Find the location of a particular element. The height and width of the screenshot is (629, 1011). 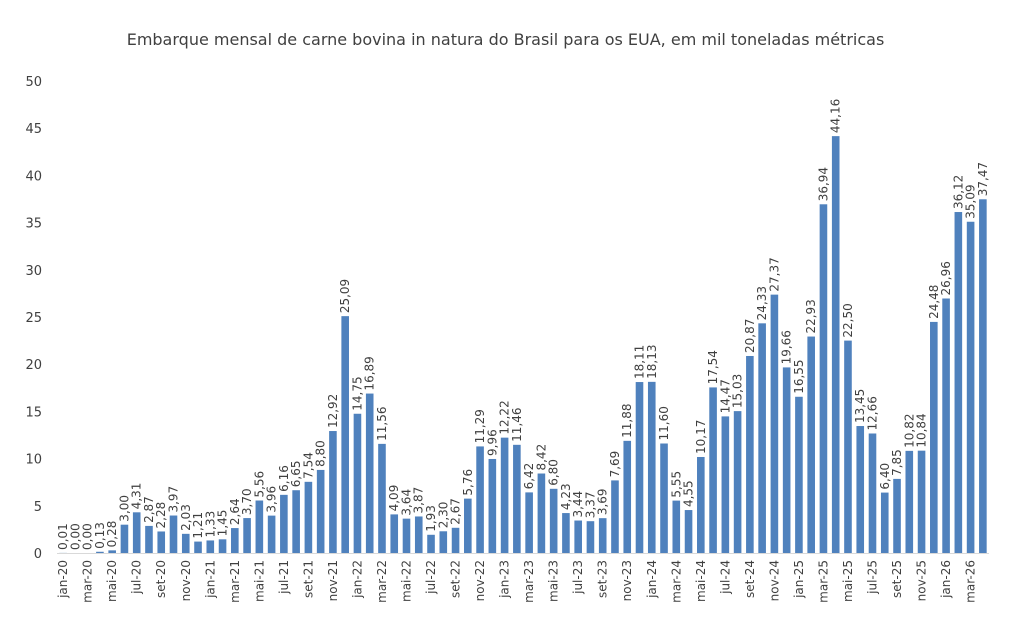

x-tick-label: mar-20 is located at coordinates (88, 581).